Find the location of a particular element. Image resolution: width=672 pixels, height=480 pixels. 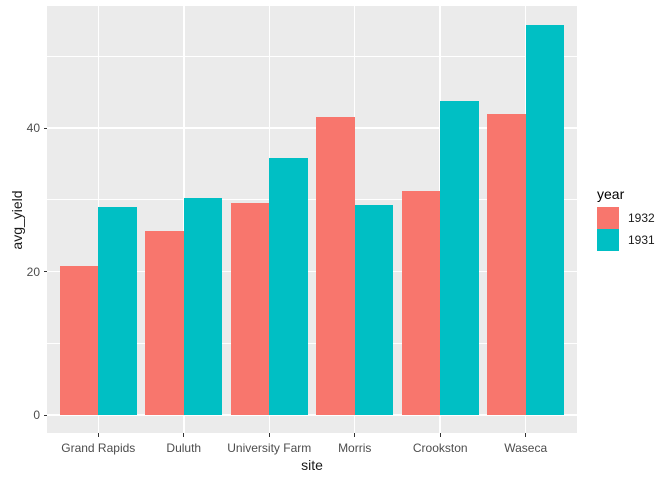

x-tick-label: Crookston is located at coordinates (440, 448).